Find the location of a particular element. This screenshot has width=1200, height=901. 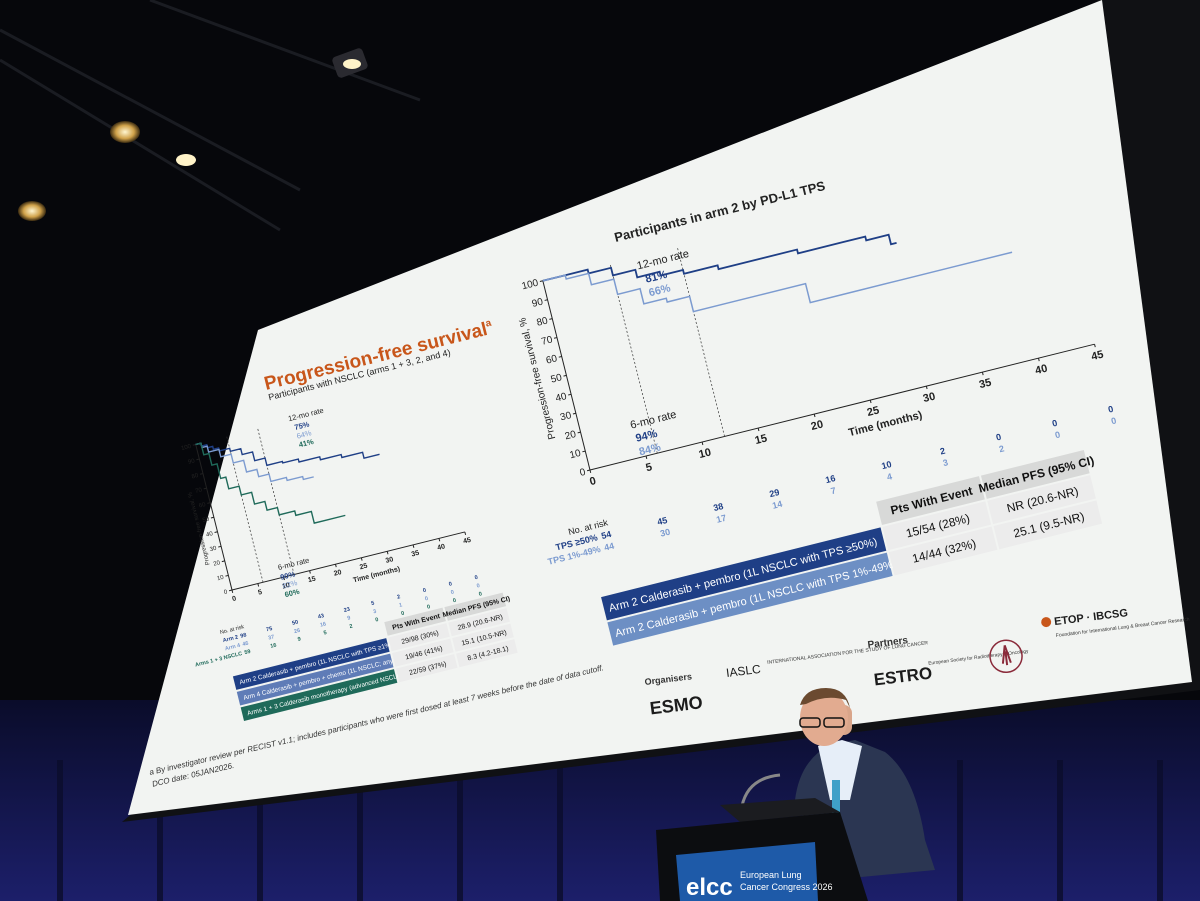

y-tick-label: 40 is located at coordinates (561, 397).